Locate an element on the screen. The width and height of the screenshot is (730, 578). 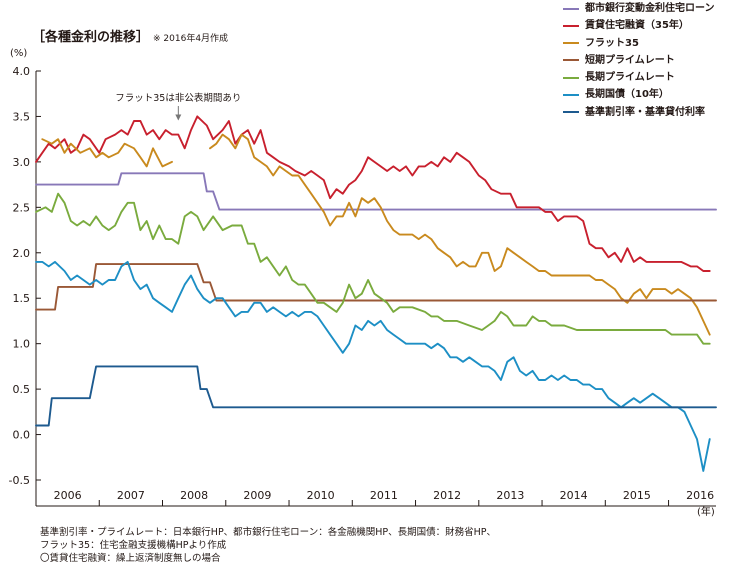
x-axis-unit: (年) is located at coordinates (706, 512).